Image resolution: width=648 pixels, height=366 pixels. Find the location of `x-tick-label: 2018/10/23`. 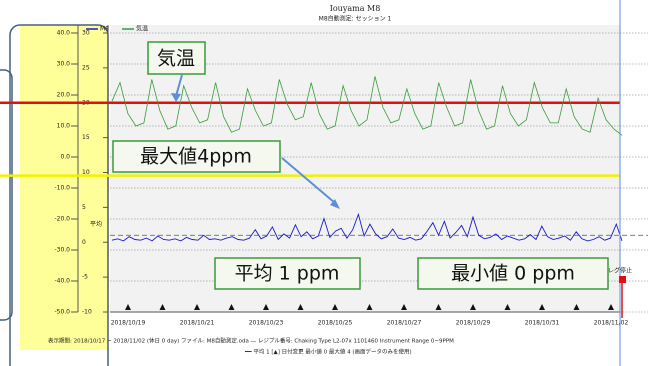

x-tick-label: 2018/10/23 is located at coordinates (266, 323).